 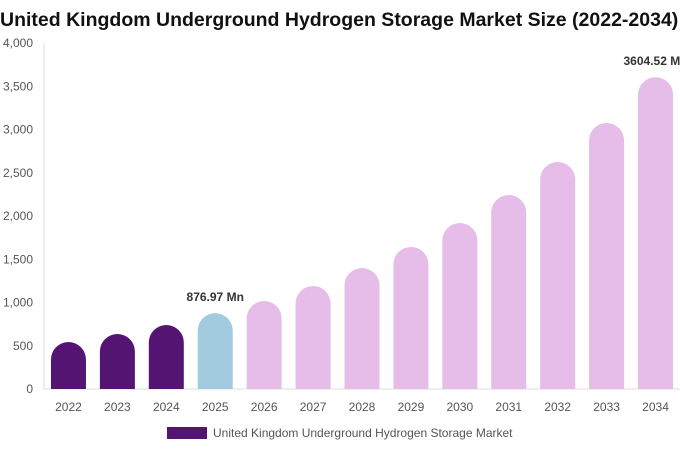 What do you see at coordinates (215, 297) in the screenshot?
I see `data-label-2025: 876.97 Mn` at bounding box center [215, 297].